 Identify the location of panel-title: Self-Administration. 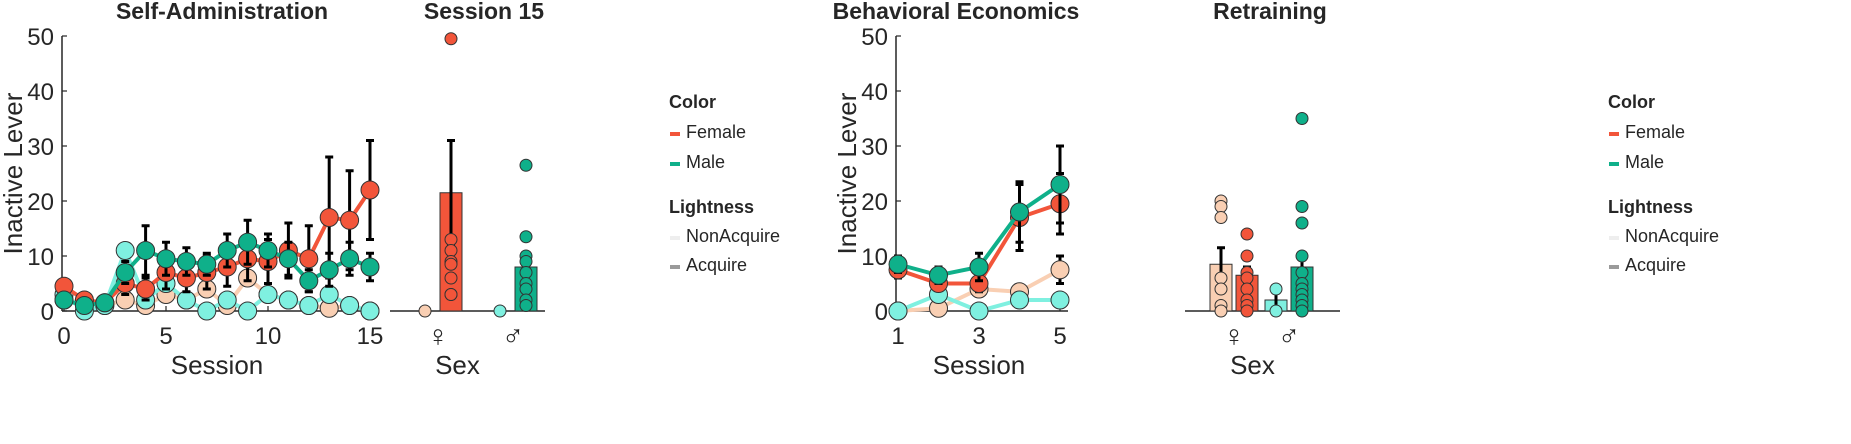
(222, 12).